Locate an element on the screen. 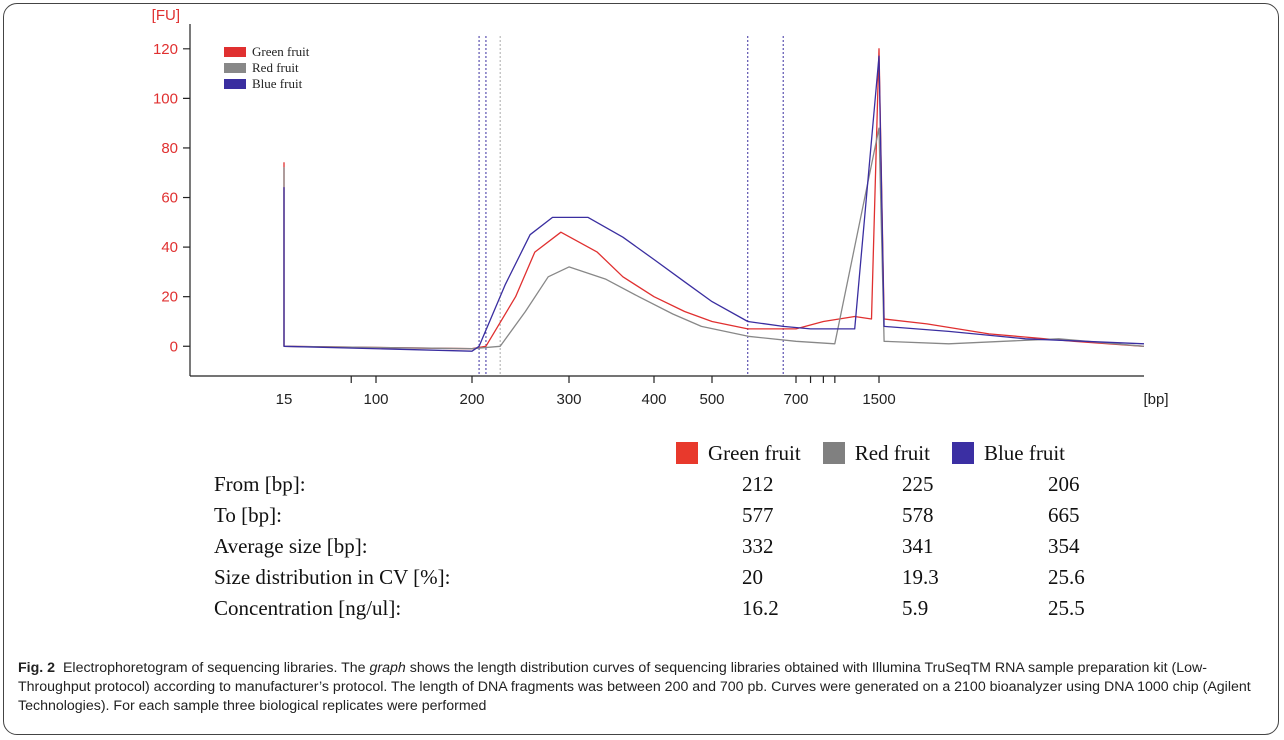 The image size is (1284, 740). table-row: From [bp]: 212 225 206 is located at coordinates (647, 486).